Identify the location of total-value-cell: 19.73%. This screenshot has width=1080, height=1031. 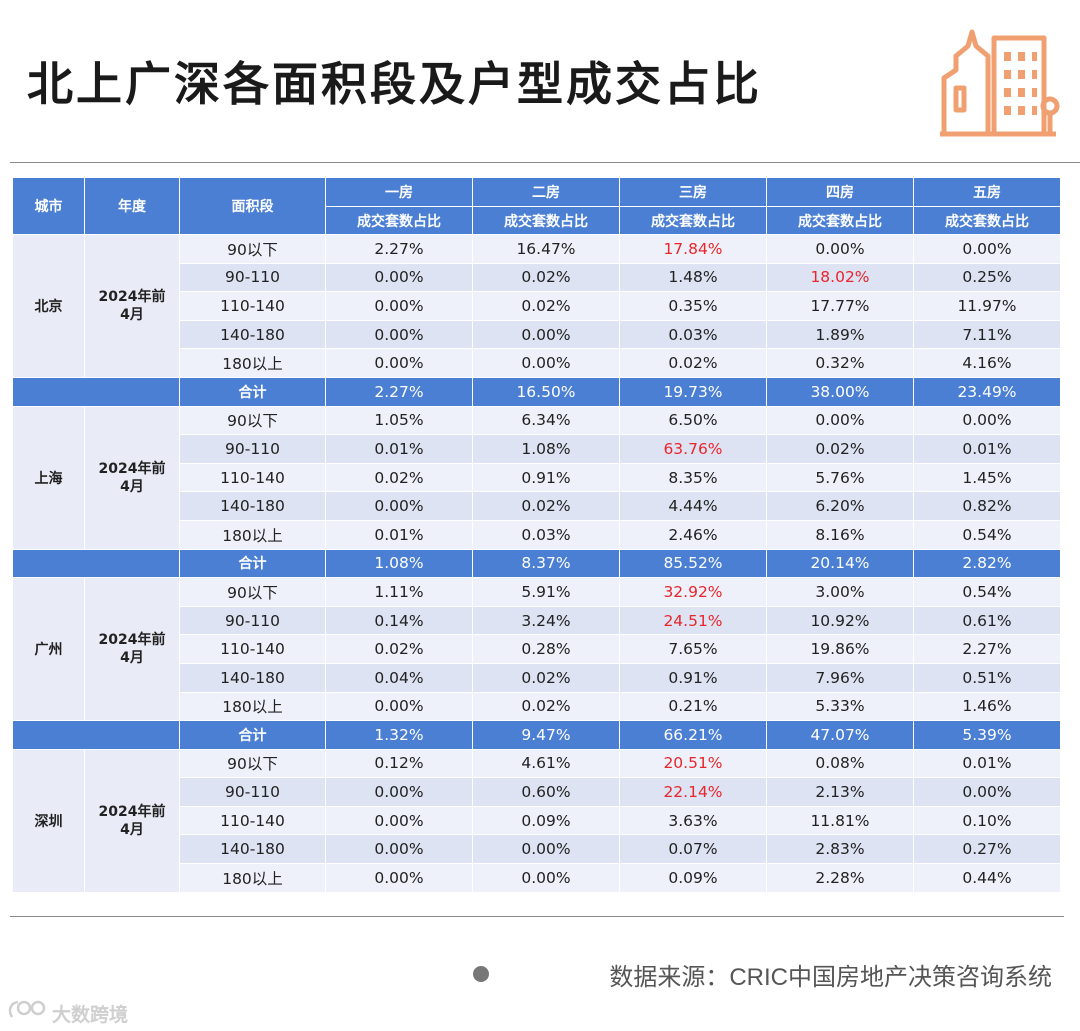
(693, 391).